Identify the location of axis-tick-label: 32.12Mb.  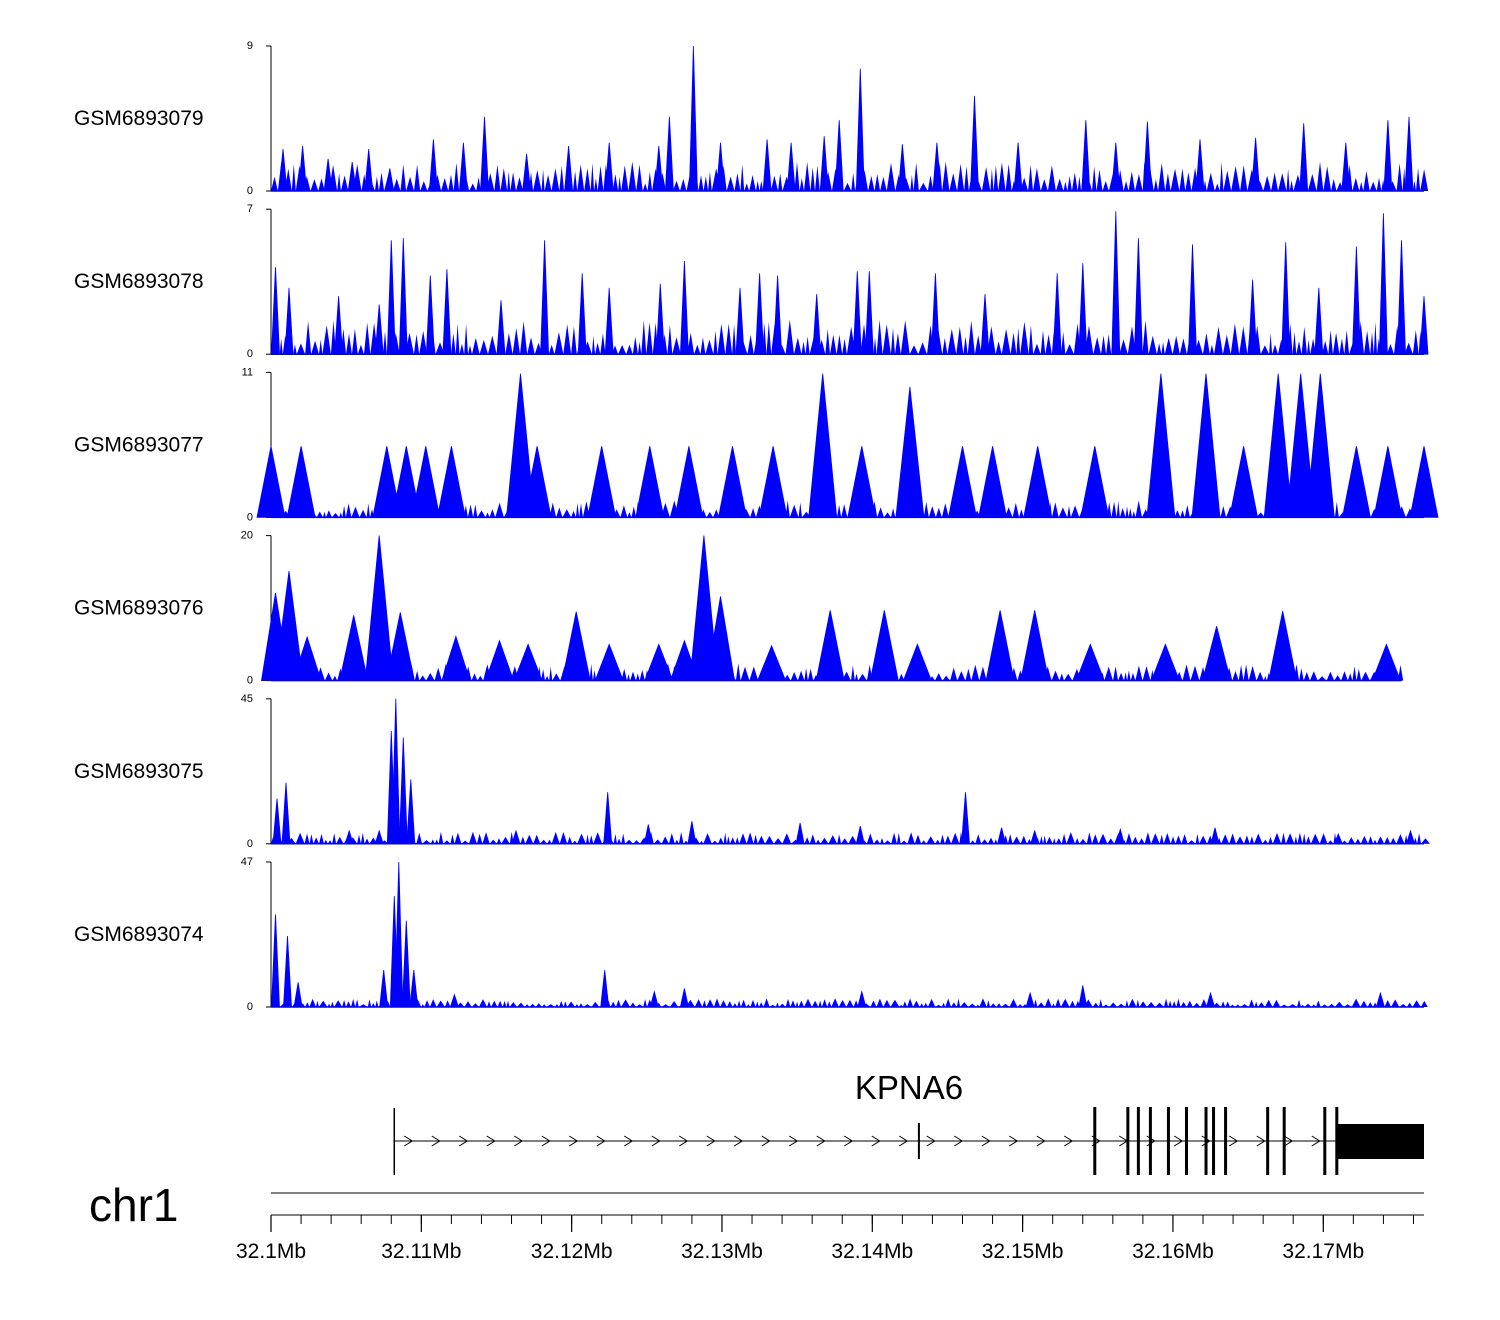
(572, 1251).